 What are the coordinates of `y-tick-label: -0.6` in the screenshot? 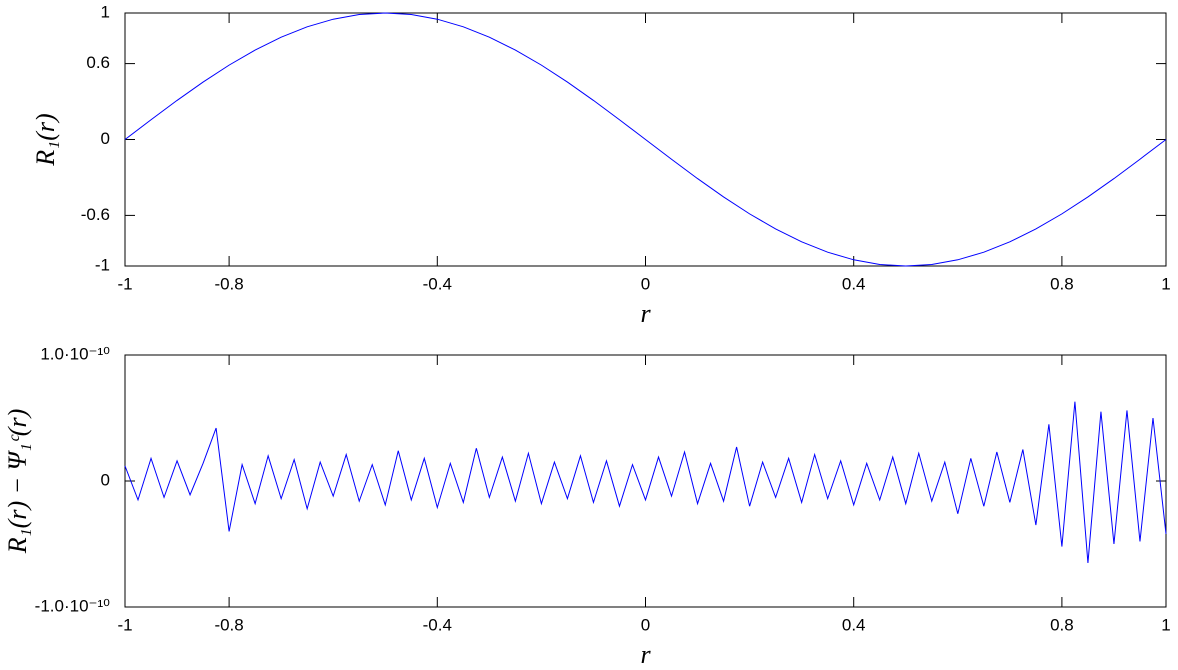 It's located at (95, 214).